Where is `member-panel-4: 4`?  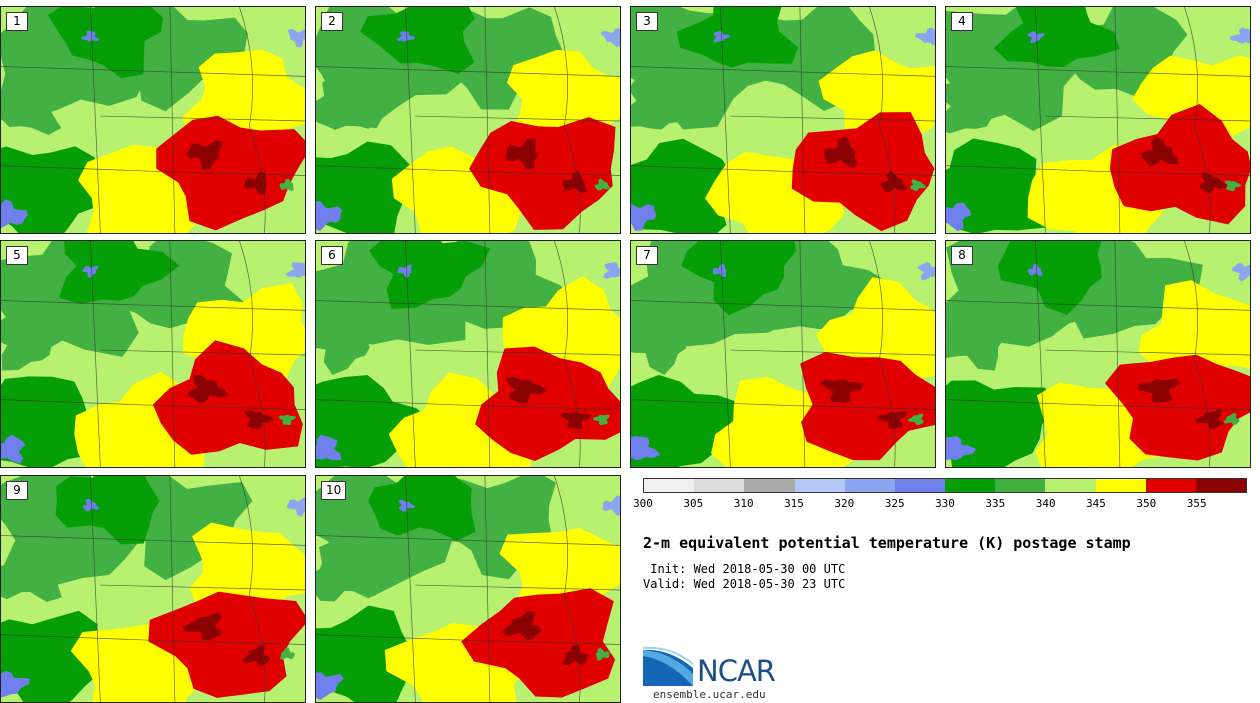 member-panel-4: 4 is located at coordinates (1098, 120).